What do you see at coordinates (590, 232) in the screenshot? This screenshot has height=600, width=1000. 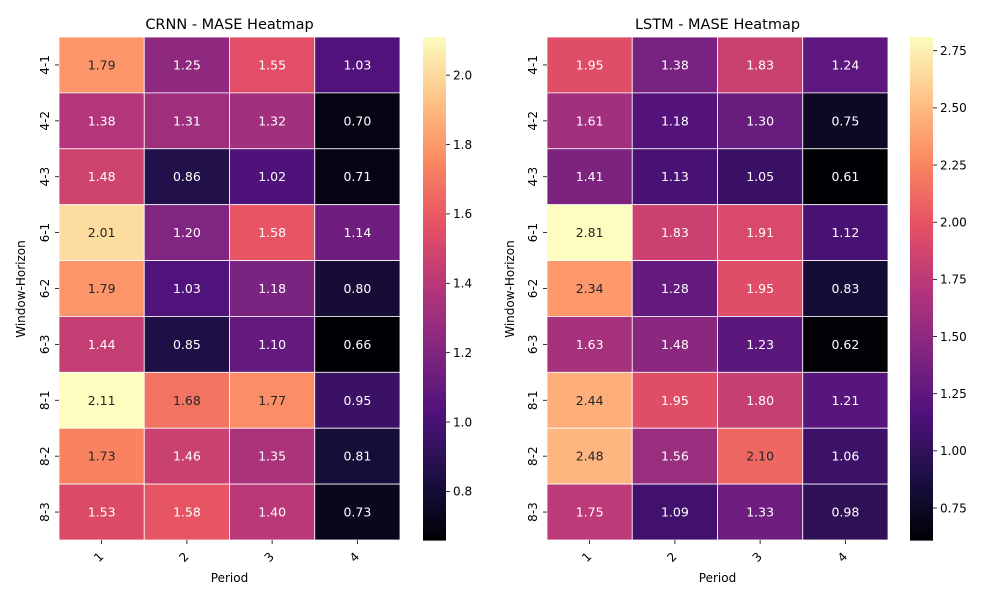 I see `cell-value-label: 2.81` at bounding box center [590, 232].